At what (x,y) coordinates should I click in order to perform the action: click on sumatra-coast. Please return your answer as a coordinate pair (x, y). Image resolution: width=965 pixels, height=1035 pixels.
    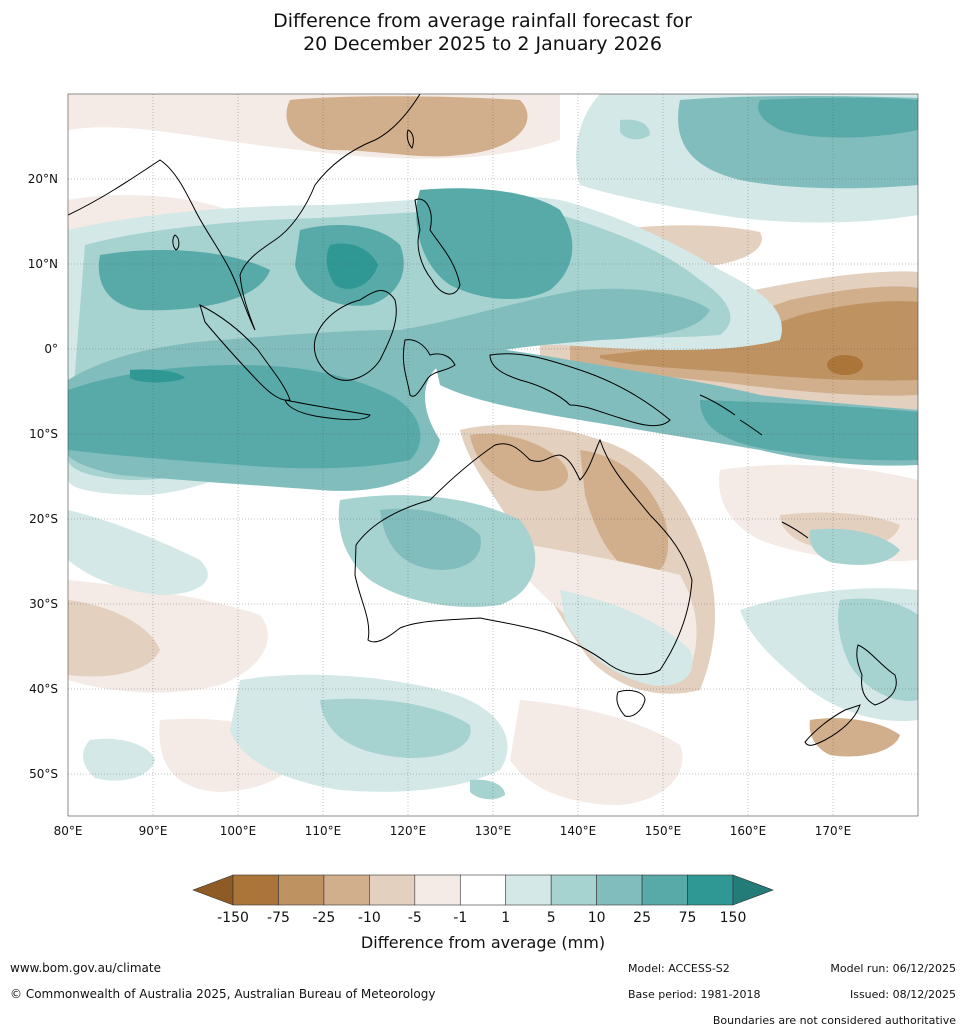
    Looking at the image, I should click on (245, 352).